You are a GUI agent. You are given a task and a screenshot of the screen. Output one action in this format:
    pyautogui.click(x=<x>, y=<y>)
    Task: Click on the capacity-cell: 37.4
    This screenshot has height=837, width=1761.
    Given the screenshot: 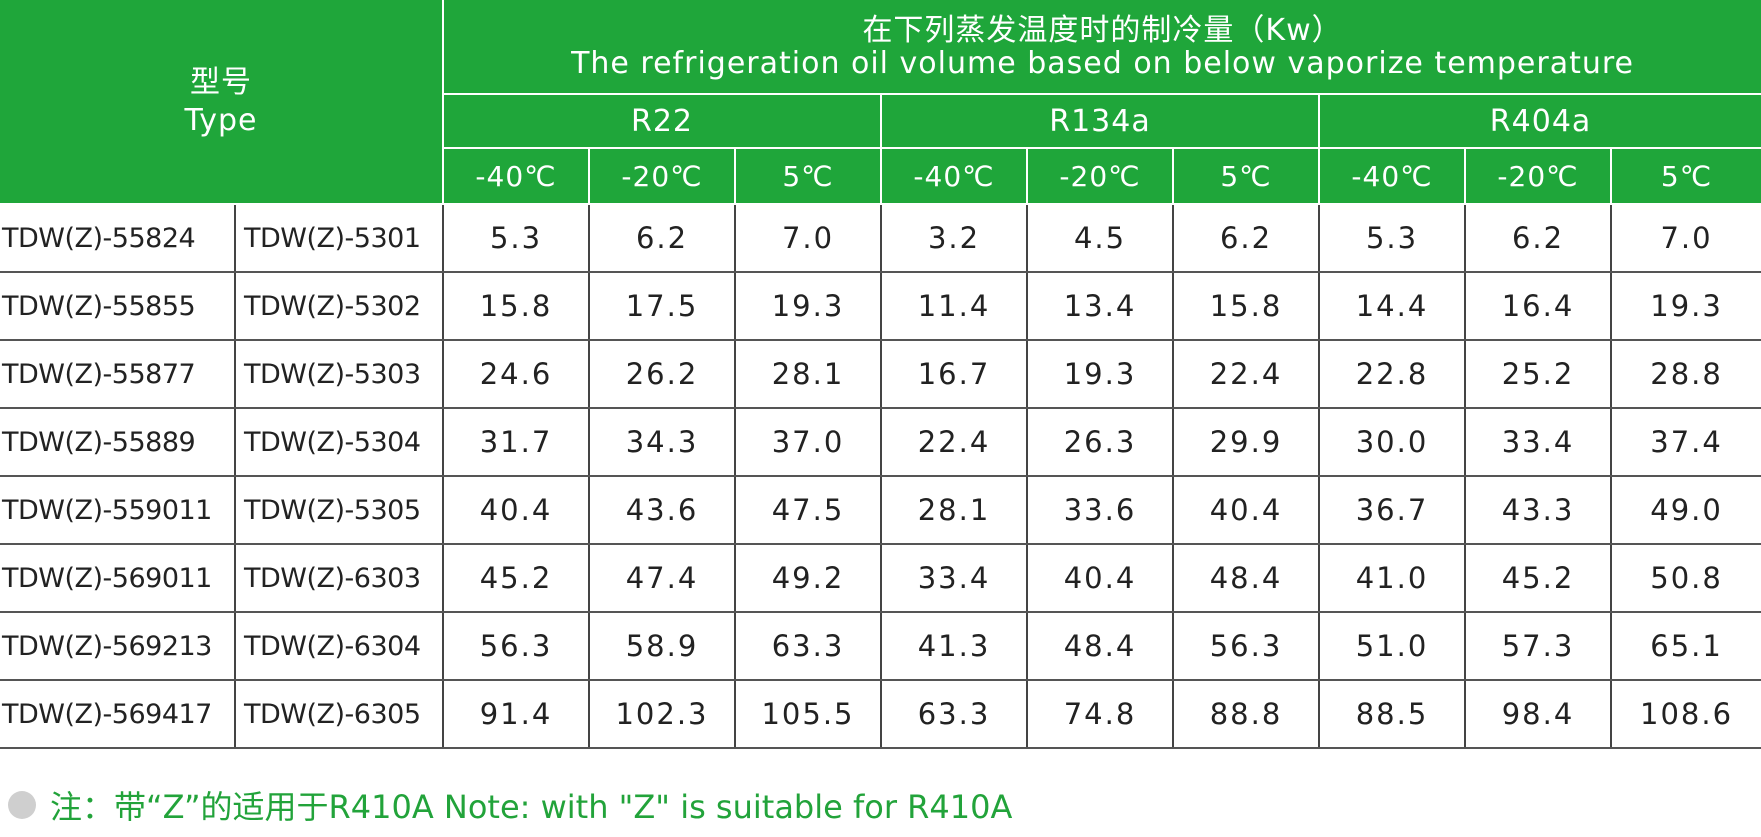 What is the action you would take?
    pyautogui.click(x=1685, y=442)
    